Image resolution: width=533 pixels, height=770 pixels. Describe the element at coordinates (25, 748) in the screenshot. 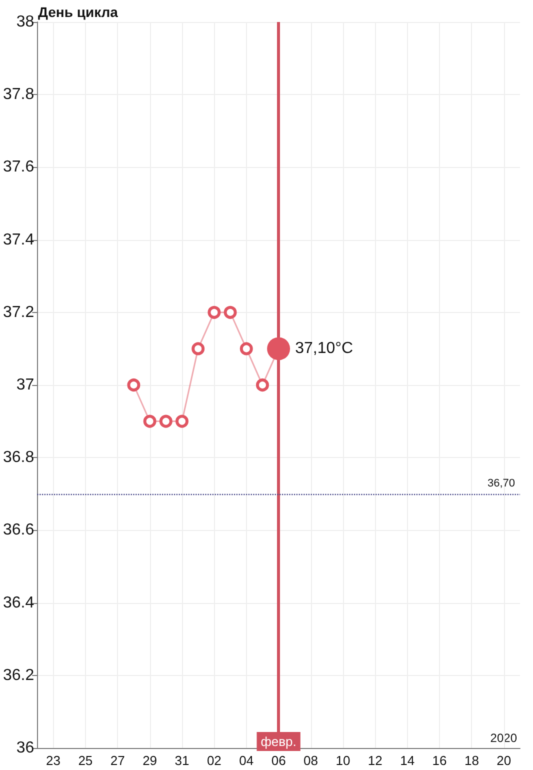

I see `y-tick-label: 36` at that location.